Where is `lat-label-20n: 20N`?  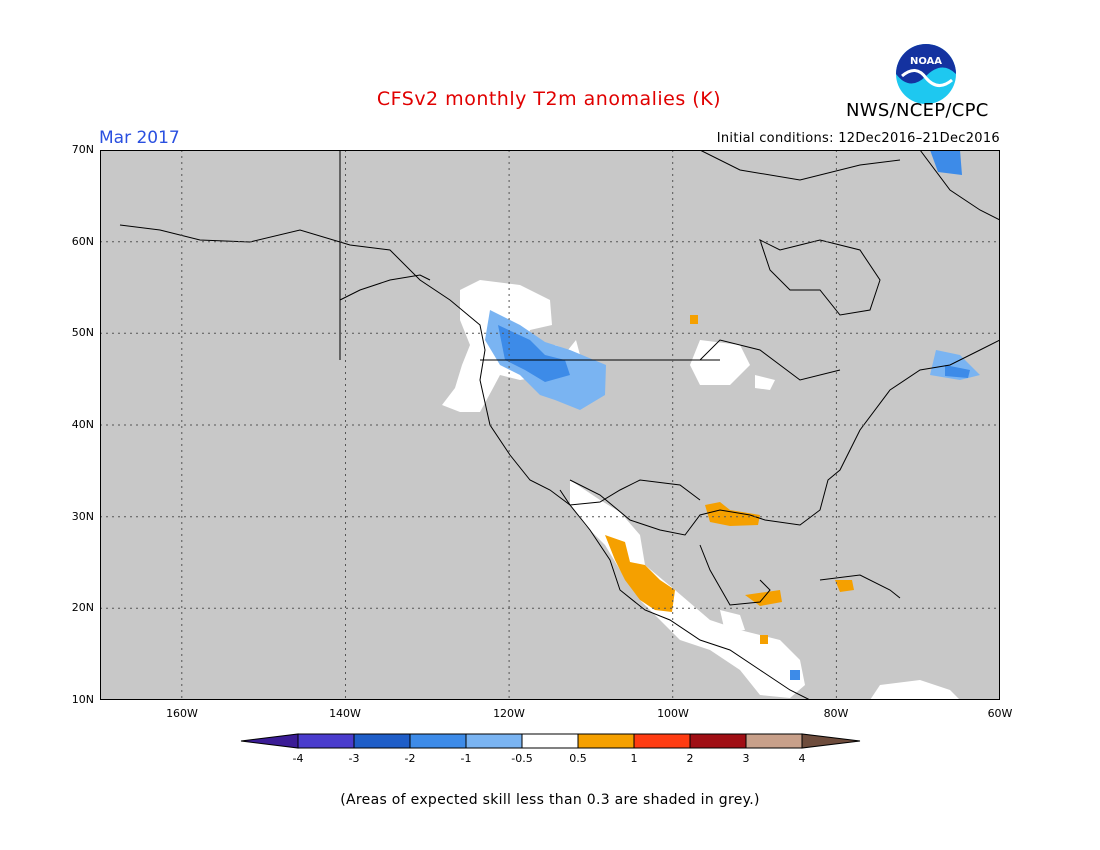 lat-label-20n: 20N is located at coordinates (82, 607).